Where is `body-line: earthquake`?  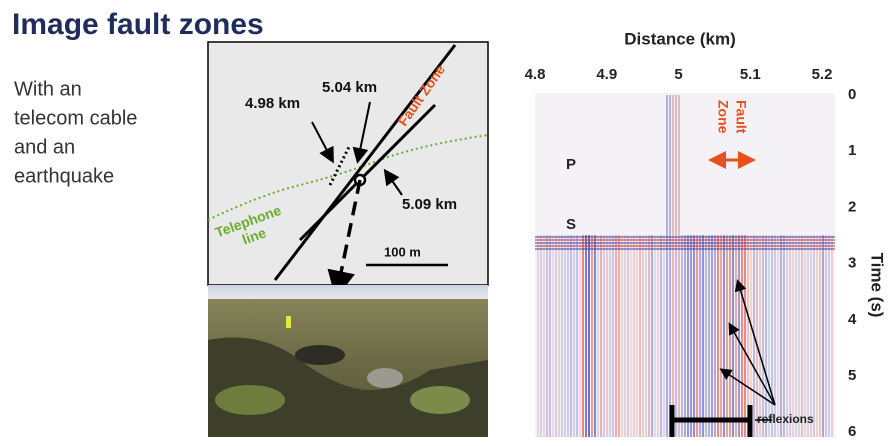 body-line: earthquake is located at coordinates (64, 176).